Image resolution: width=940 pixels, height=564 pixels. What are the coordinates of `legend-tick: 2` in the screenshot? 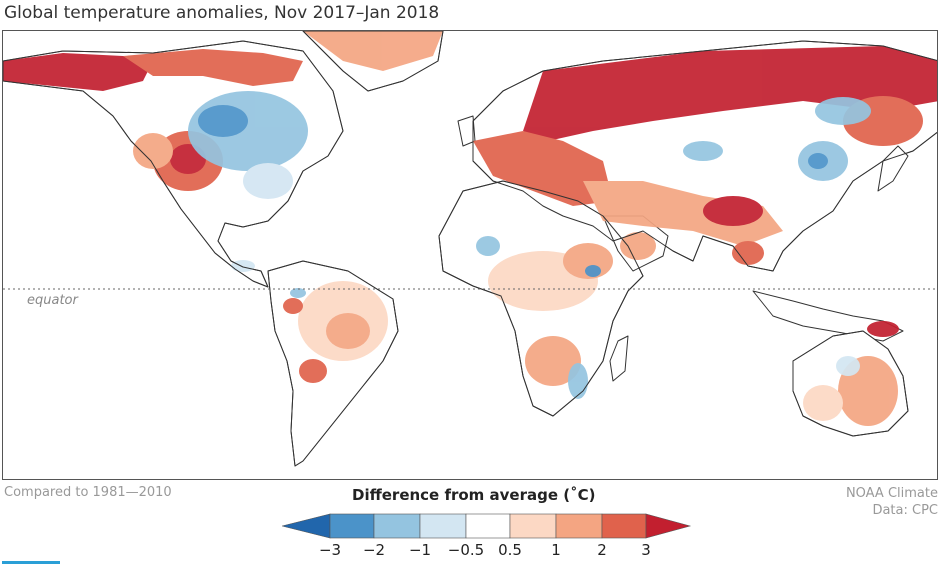 It's located at (602, 550).